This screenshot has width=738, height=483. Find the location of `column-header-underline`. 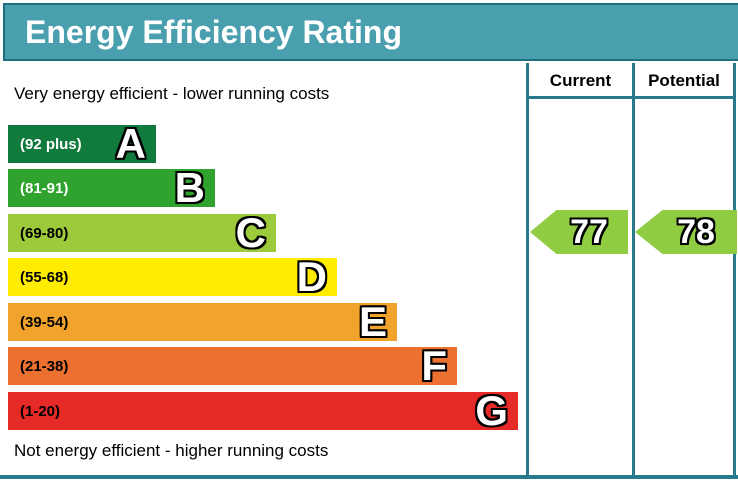

column-header-underline is located at coordinates (631, 97).